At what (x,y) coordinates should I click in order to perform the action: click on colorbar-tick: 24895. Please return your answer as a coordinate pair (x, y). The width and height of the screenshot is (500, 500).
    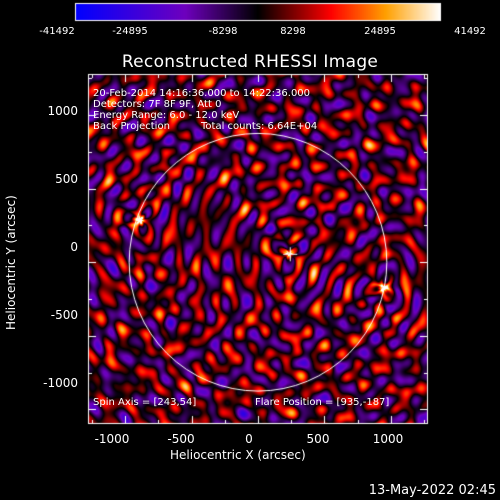
    Looking at the image, I should click on (380, 31).